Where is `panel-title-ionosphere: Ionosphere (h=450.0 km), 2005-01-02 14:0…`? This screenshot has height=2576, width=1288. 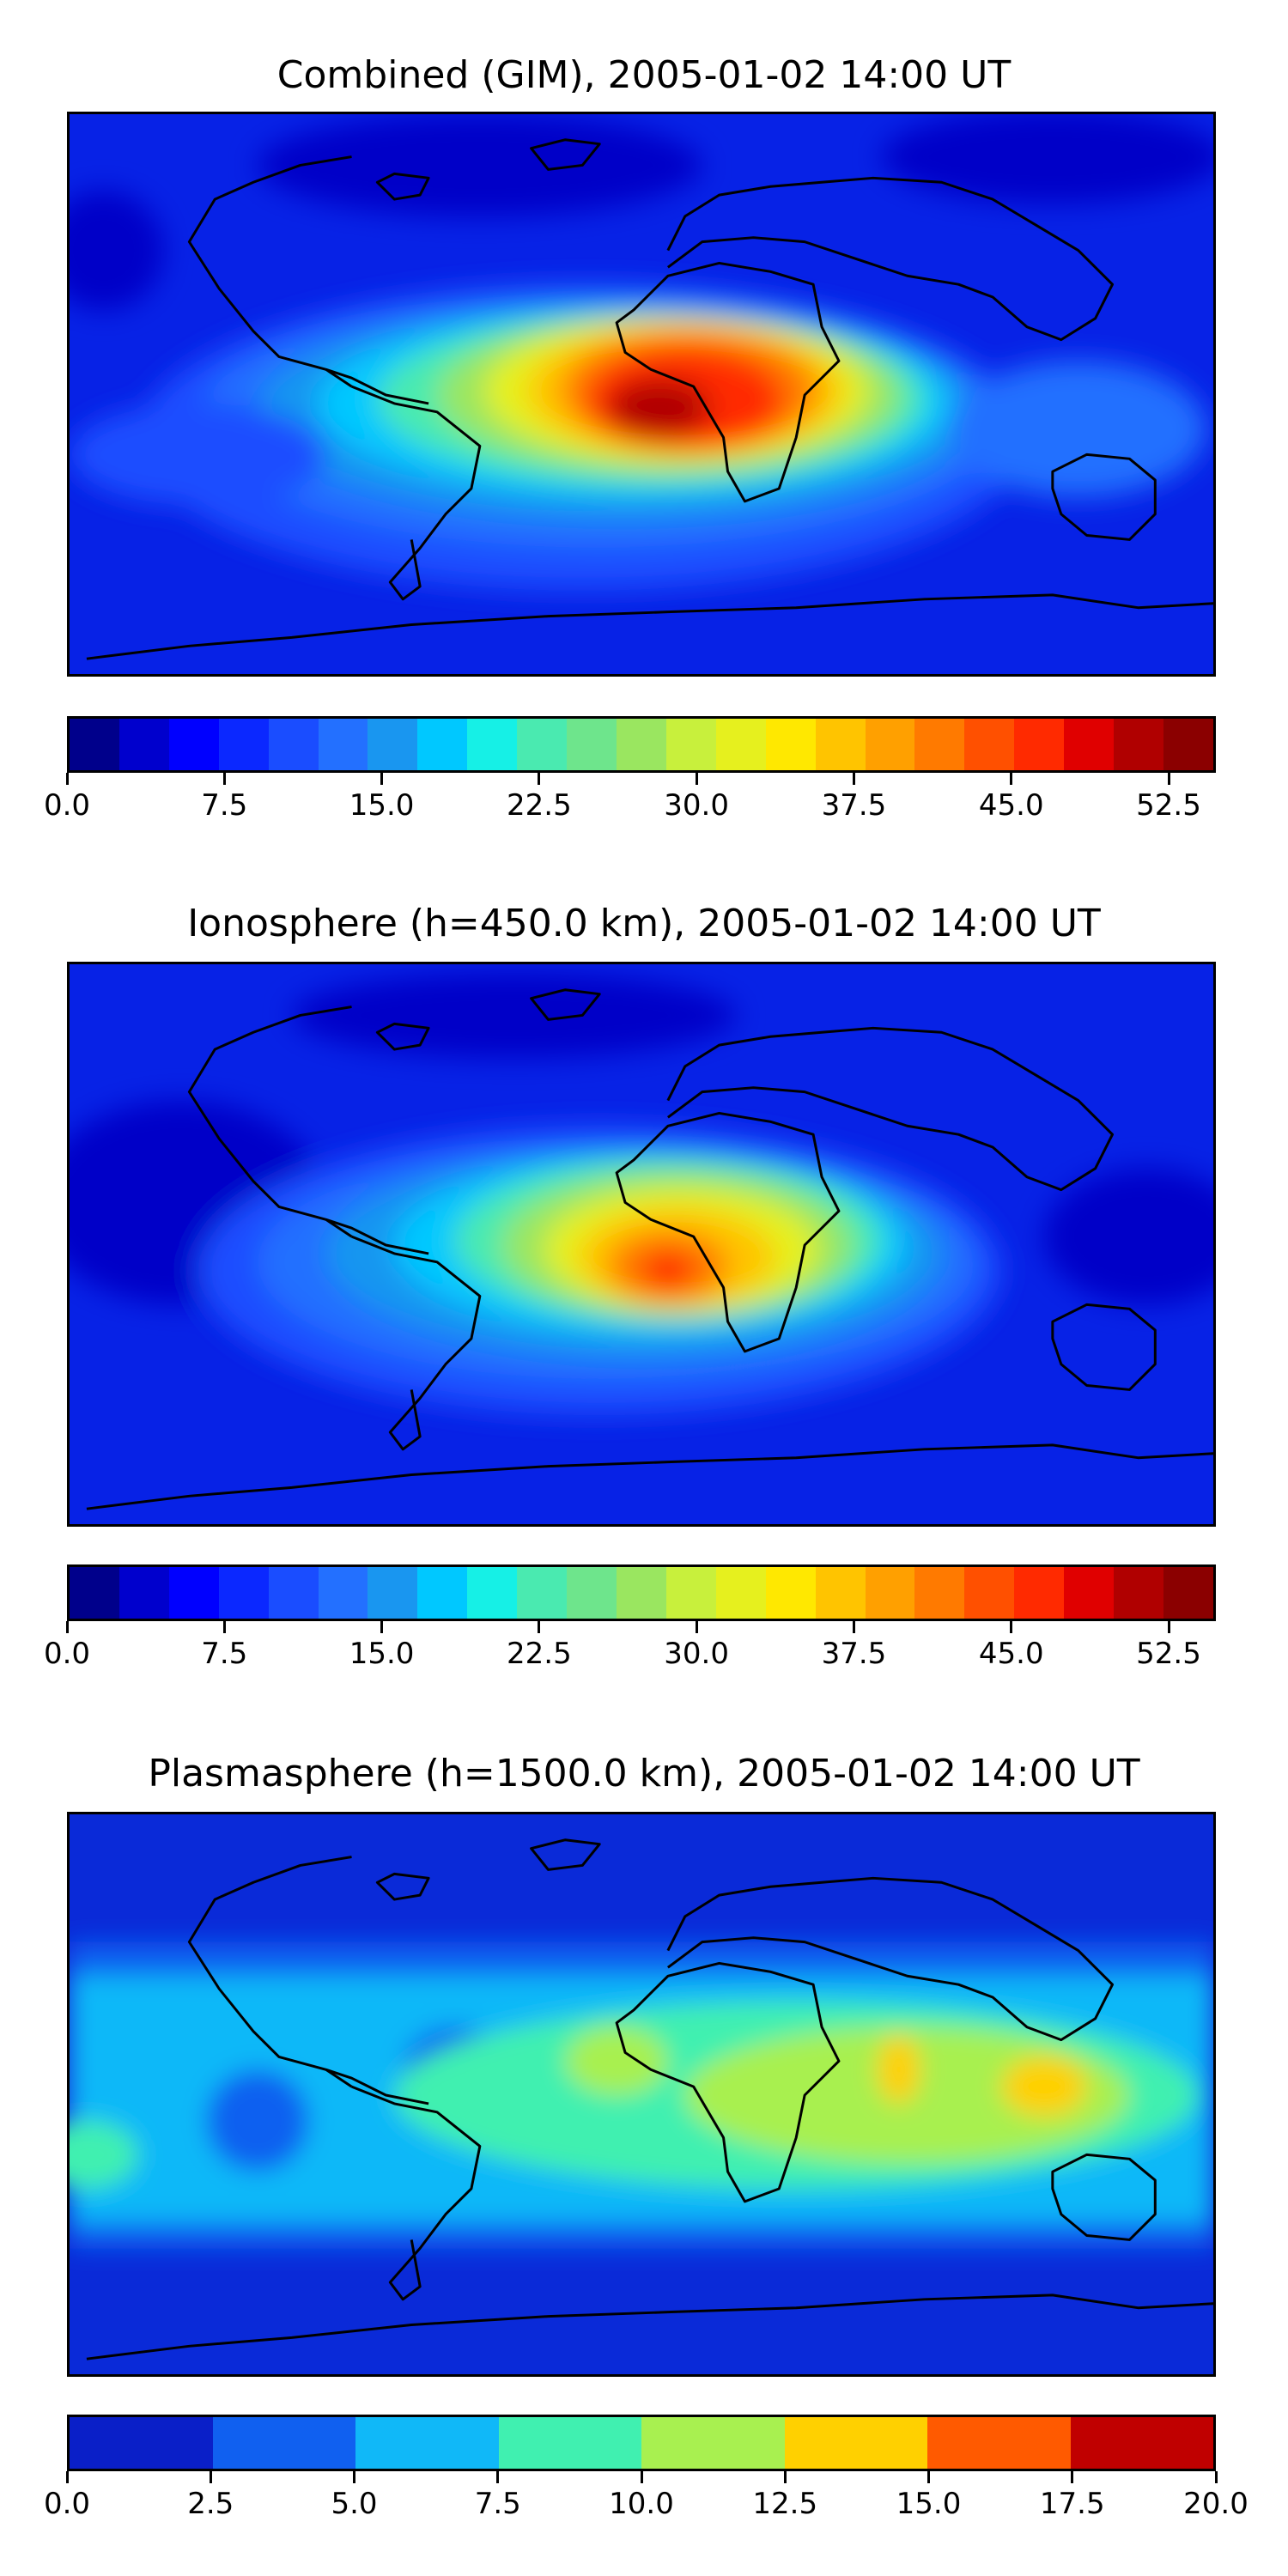 panel-title-ionosphere: Ionosphere (h=450.0 km), 2005-01-02 14:0… is located at coordinates (644, 924).